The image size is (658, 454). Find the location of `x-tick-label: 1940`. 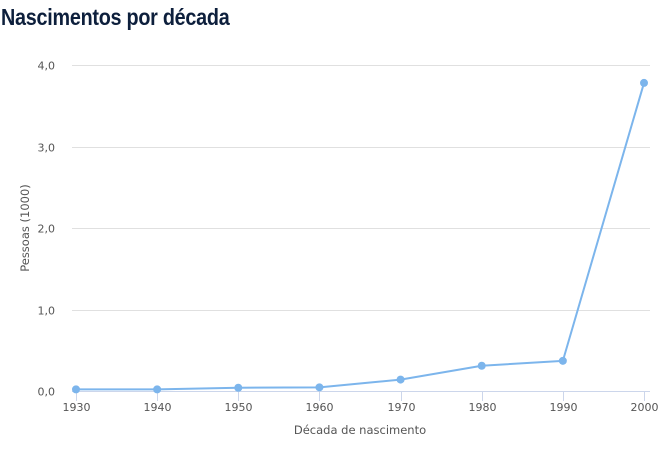

x-tick-label: 1940 is located at coordinates (158, 407).